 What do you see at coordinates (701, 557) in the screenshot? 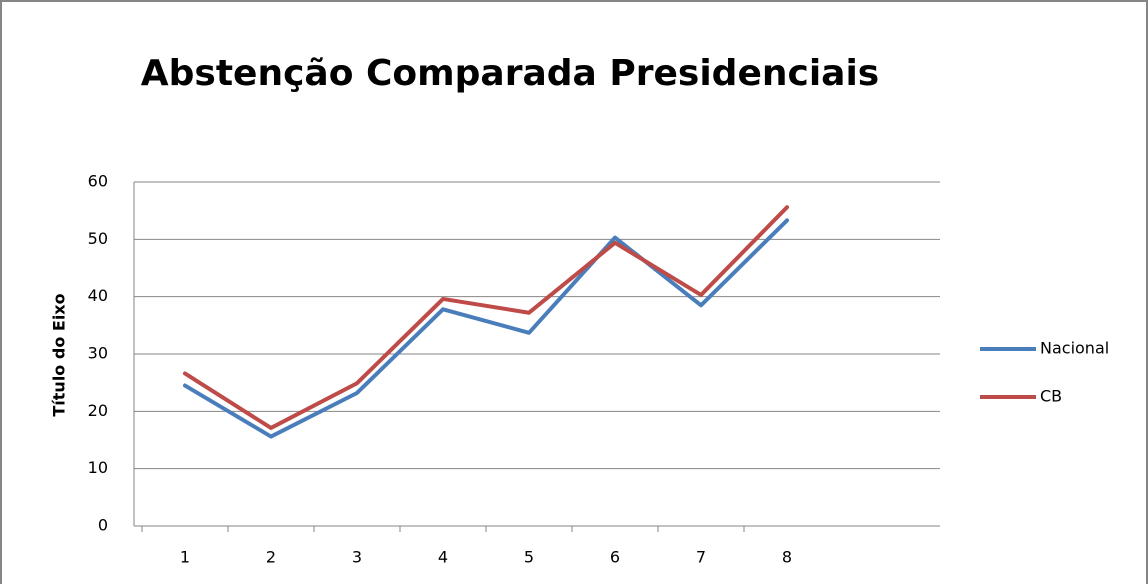
I see `x-tick-label: 7` at bounding box center [701, 557].